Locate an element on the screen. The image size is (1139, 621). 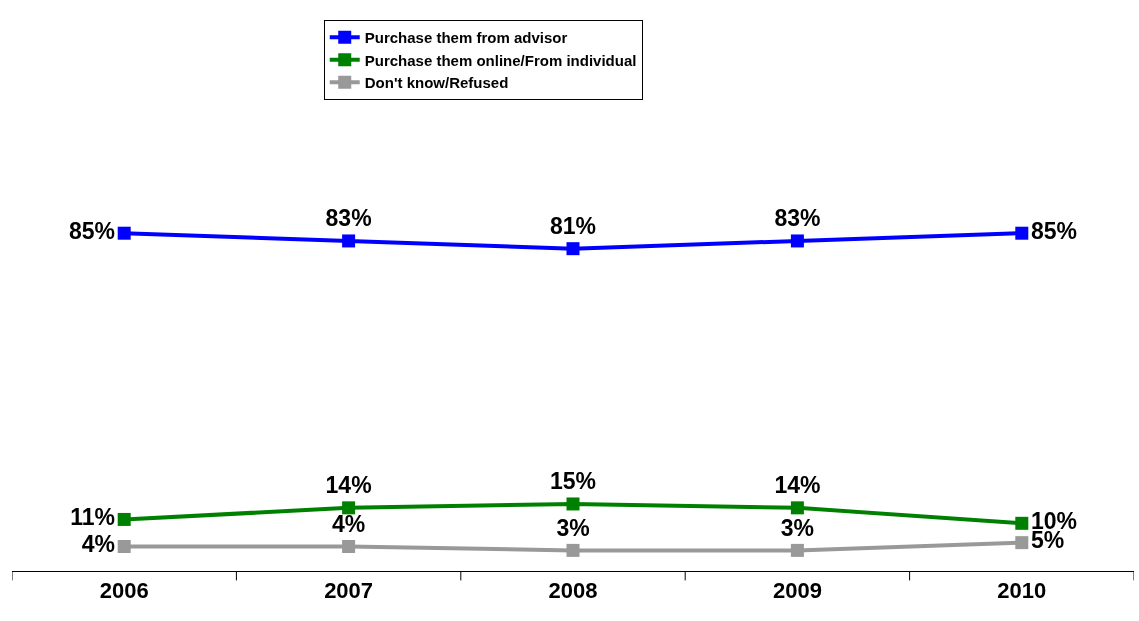
x-tick-label: 2010 is located at coordinates (1022, 591).